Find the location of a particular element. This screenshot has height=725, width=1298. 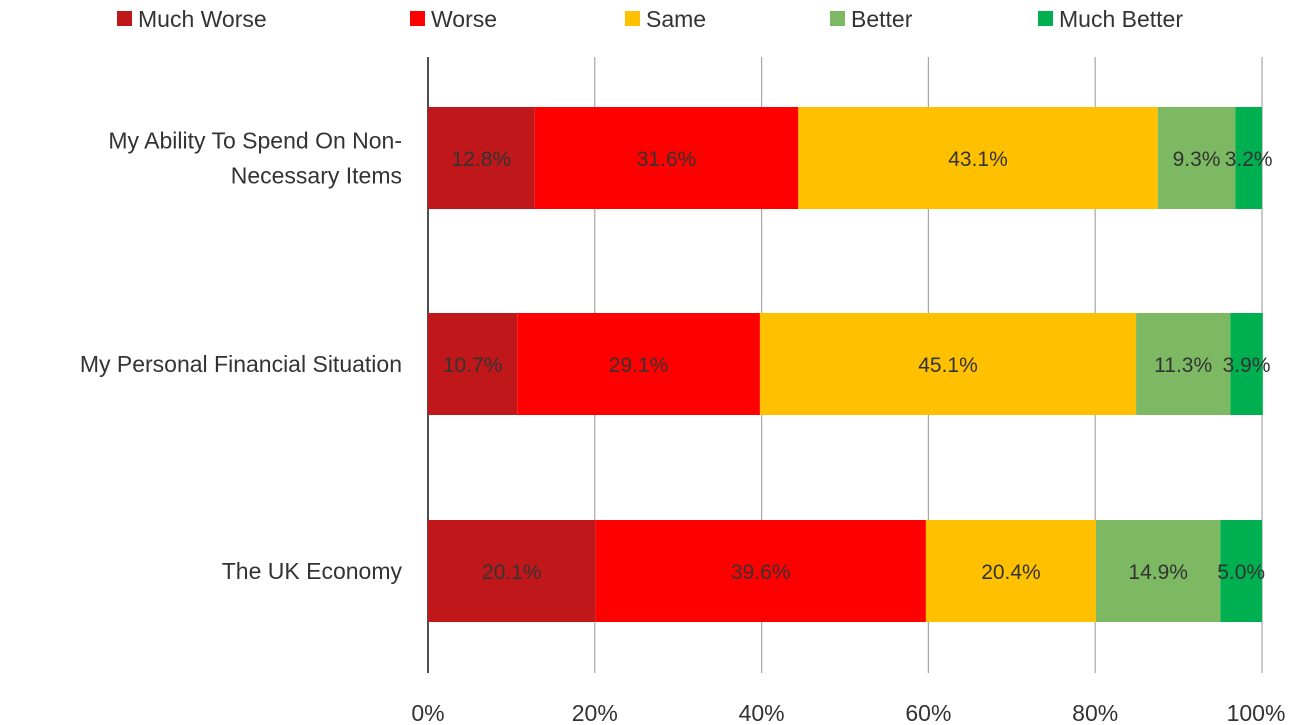

data-label: 11.3% is located at coordinates (1183, 365).